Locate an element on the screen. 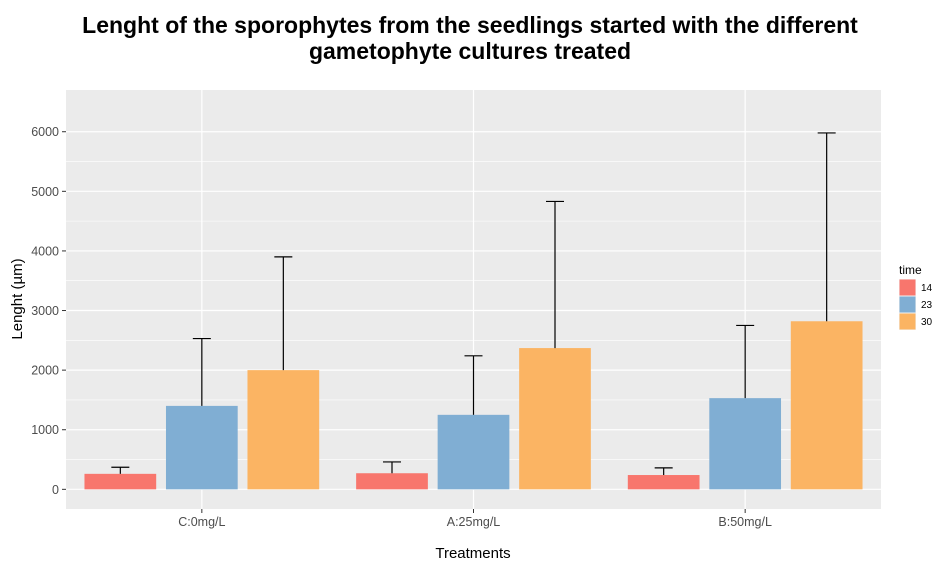 This screenshot has width=936, height=561. legend-label: 23 is located at coordinates (927, 305).